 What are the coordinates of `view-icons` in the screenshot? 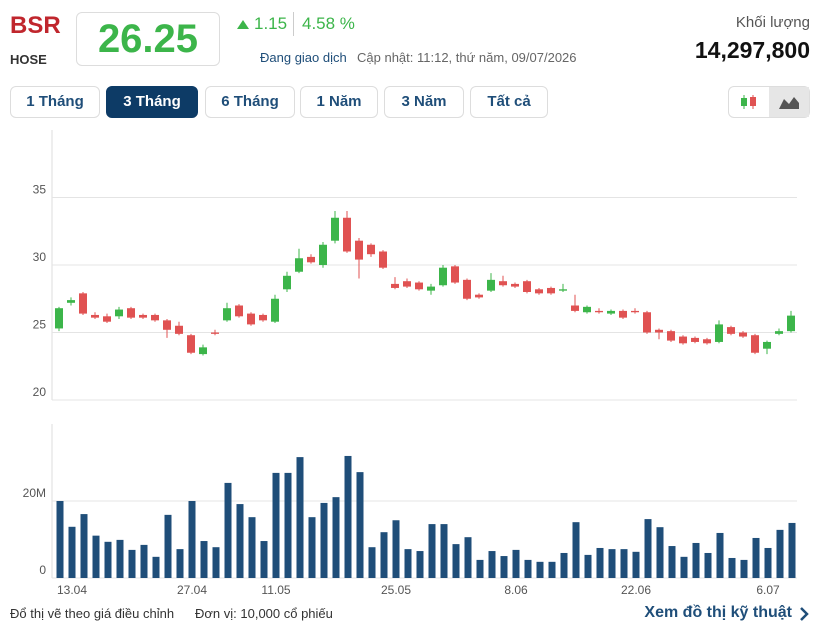 It's located at (775, 102).